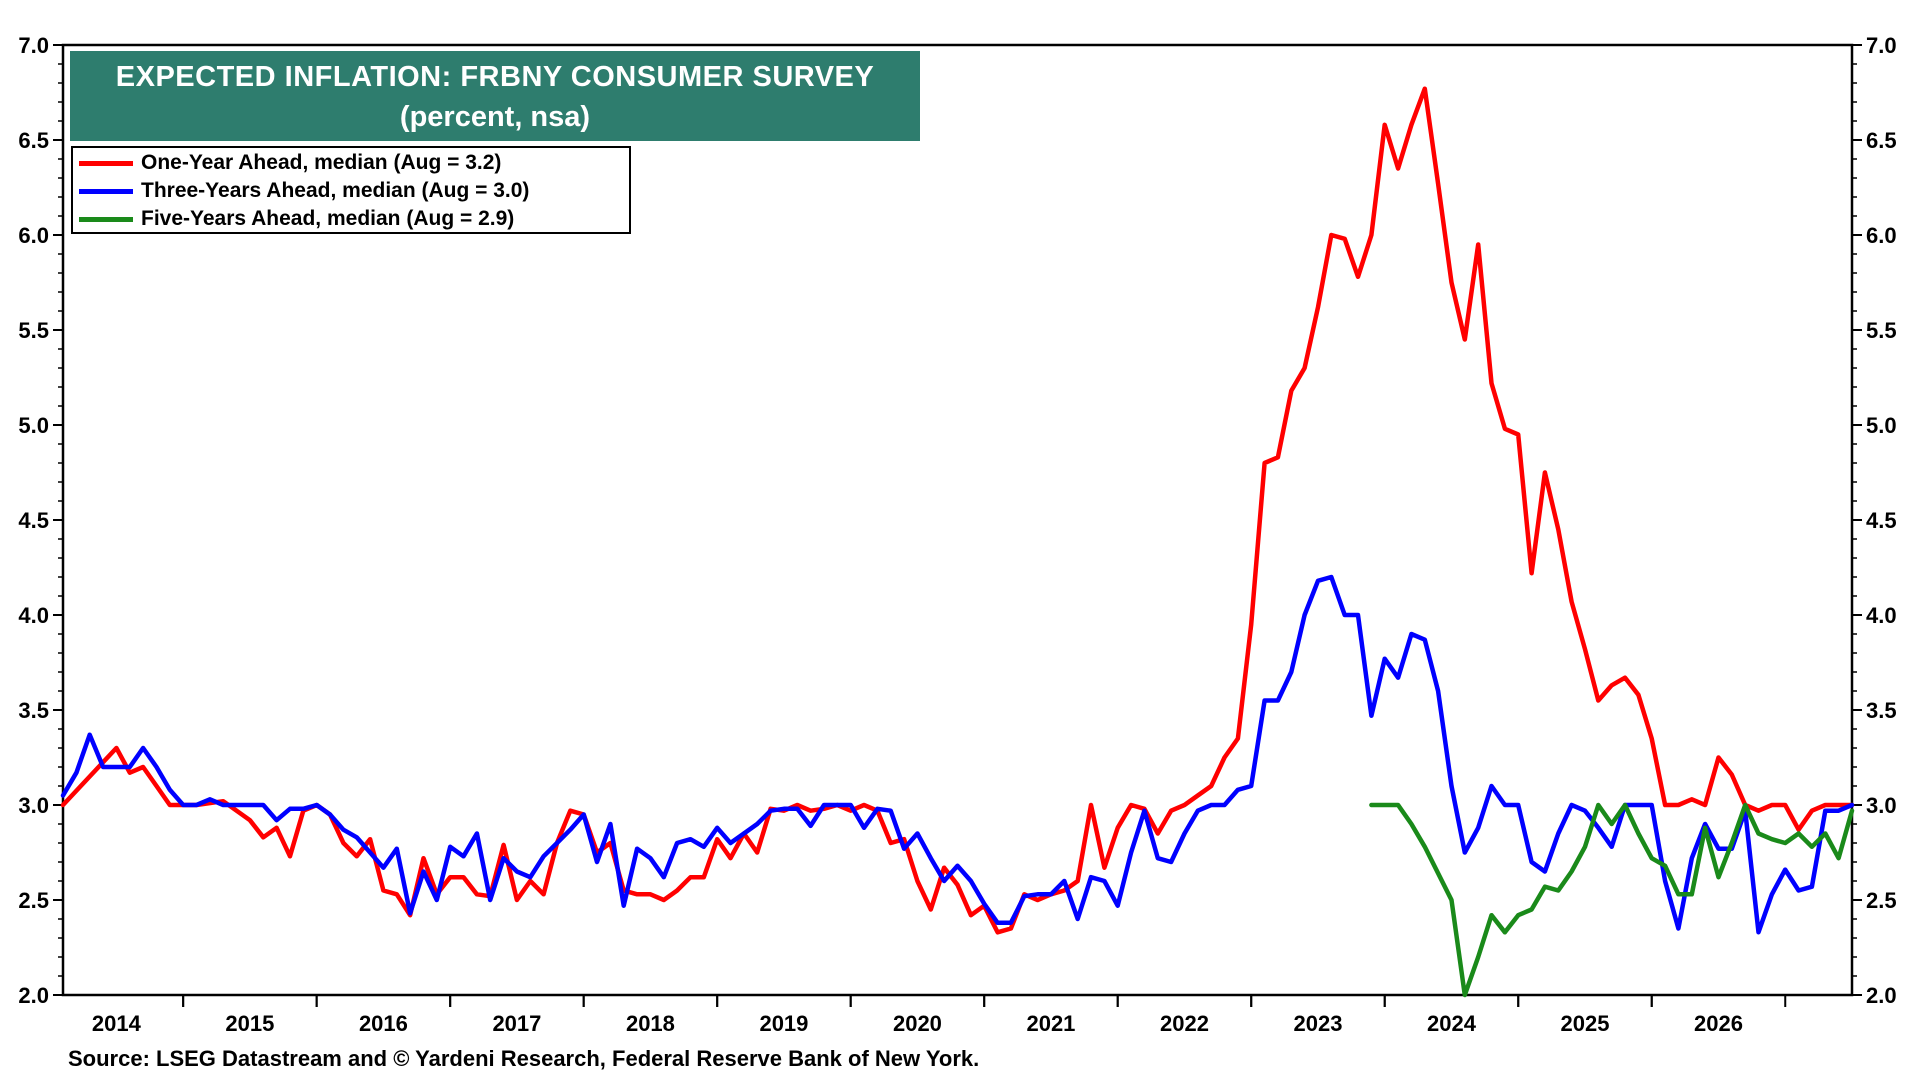  Describe the element at coordinates (33, 710) in the screenshot. I see `y-tick-label-left: 3.5` at that location.